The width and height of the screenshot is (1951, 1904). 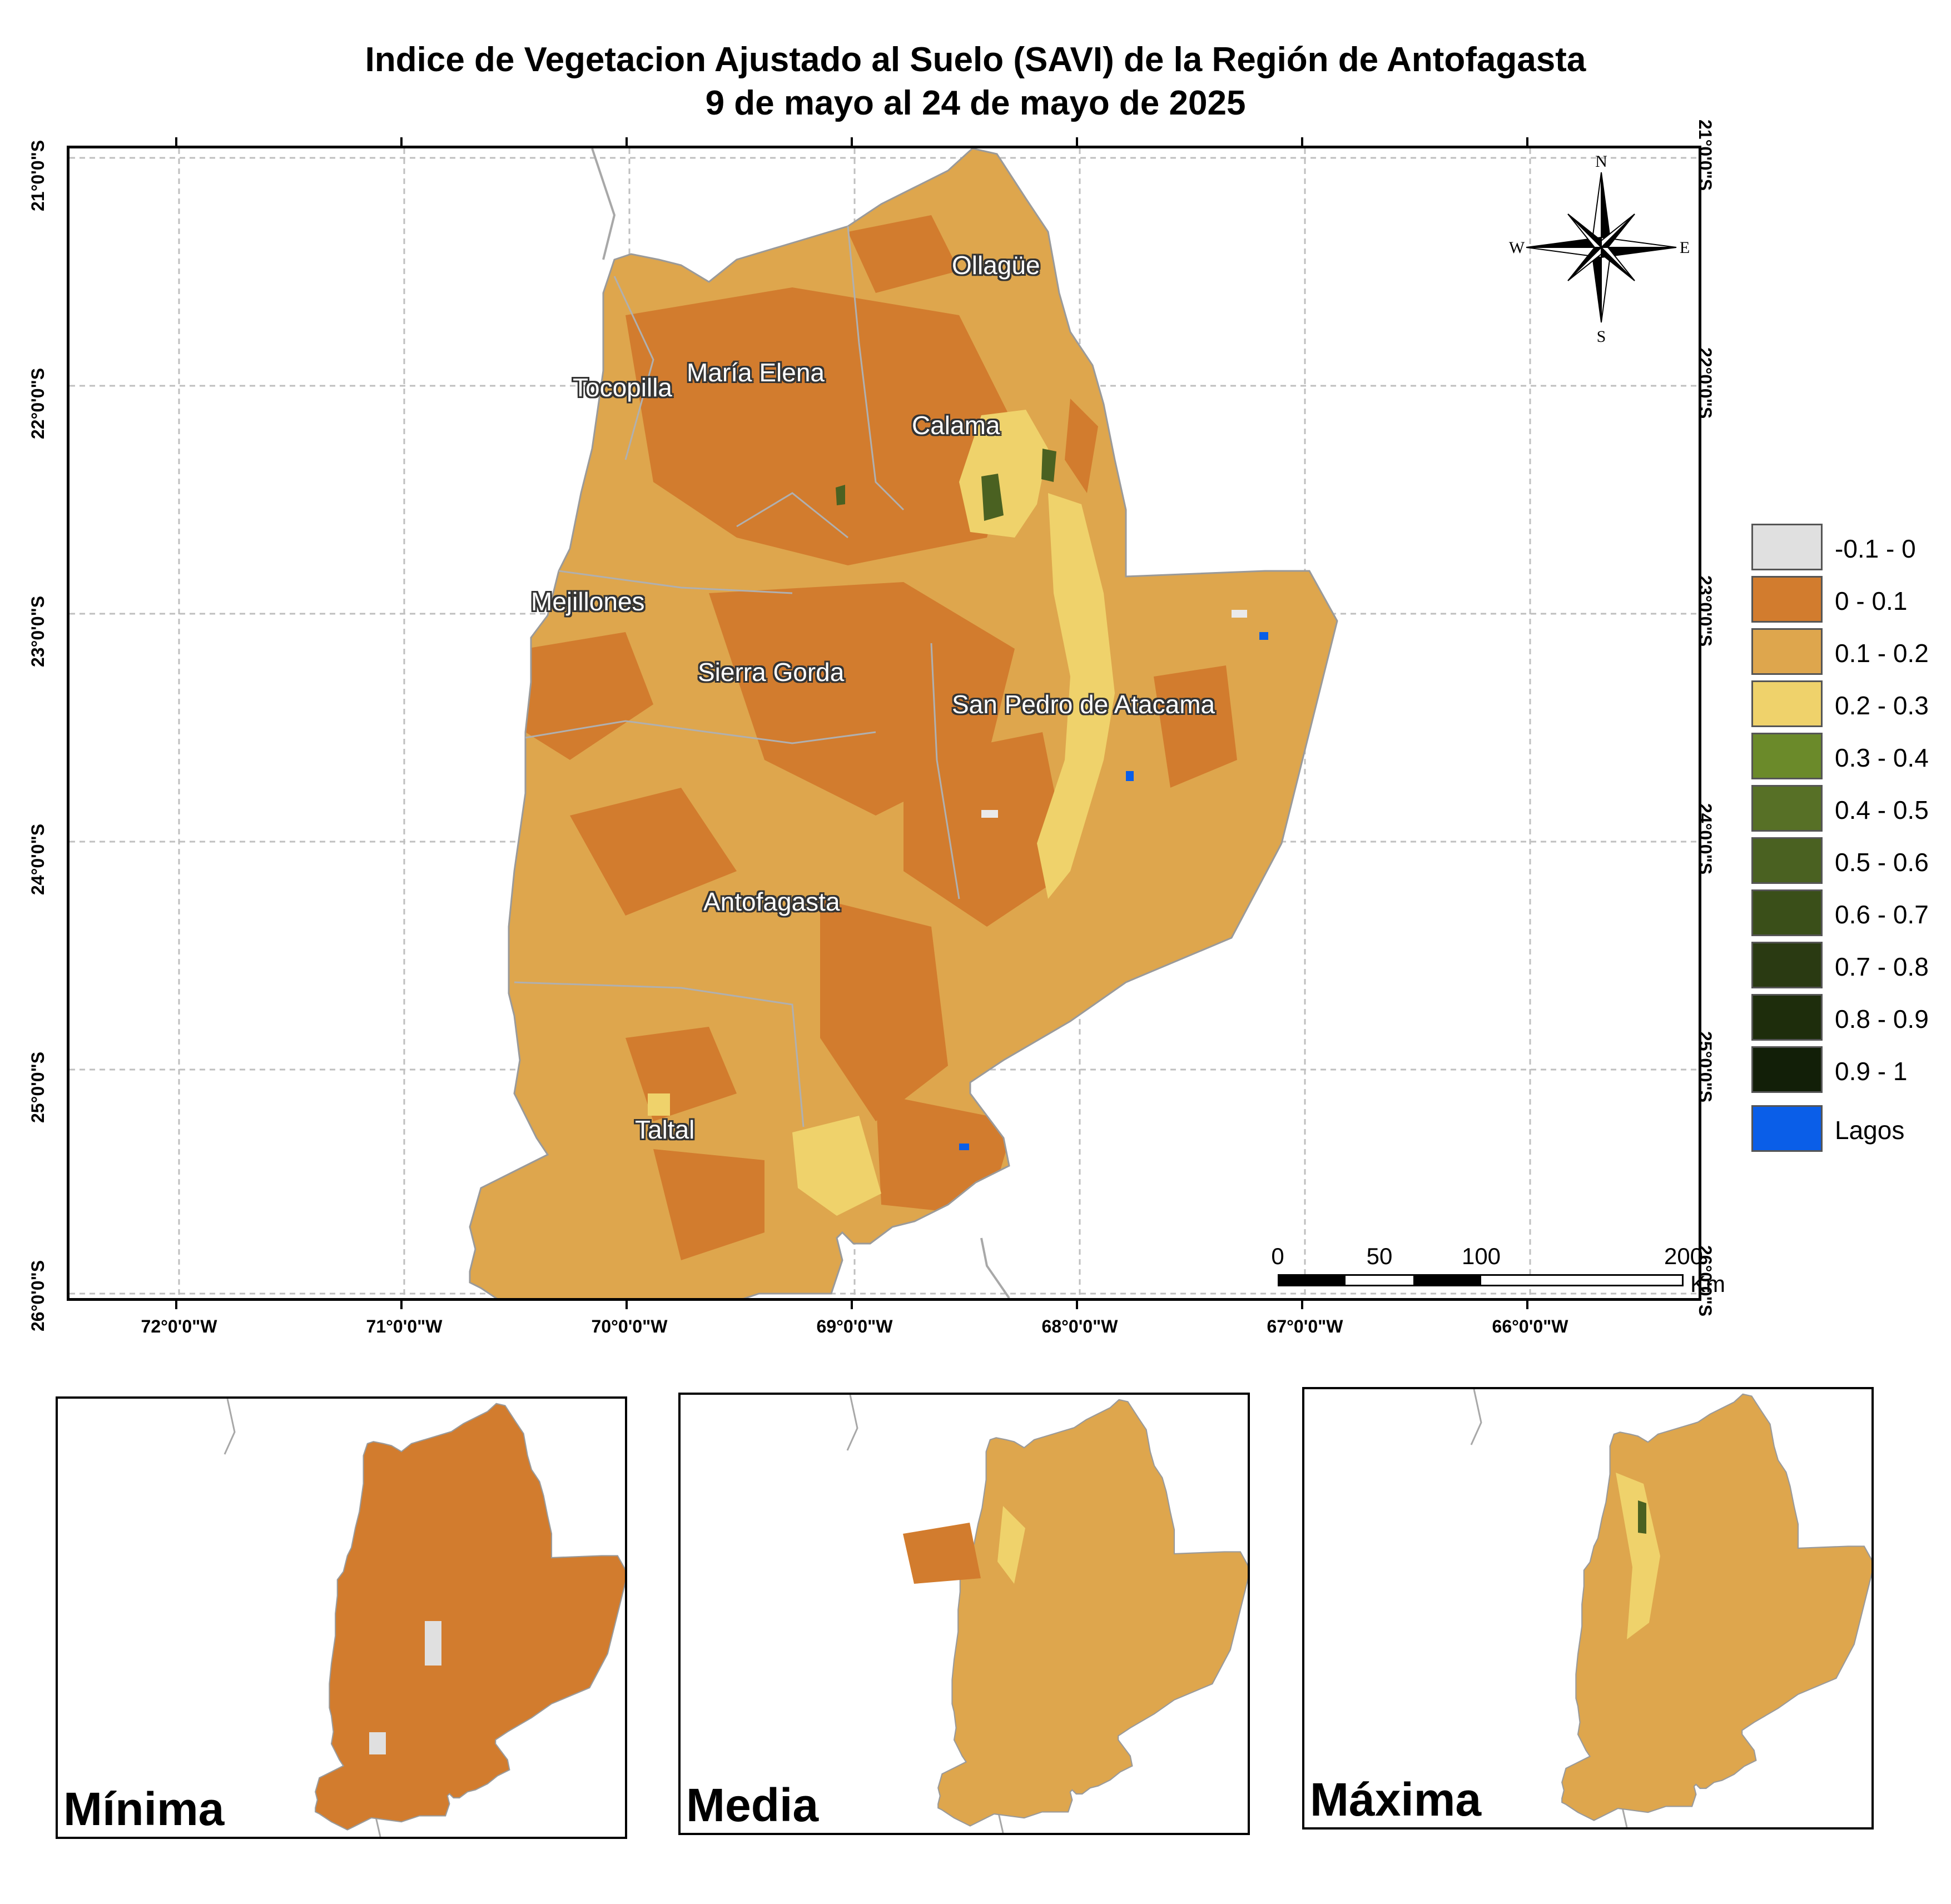 What do you see at coordinates (144, 1809) in the screenshot?
I see `inset-minima-label: Mínima` at bounding box center [144, 1809].